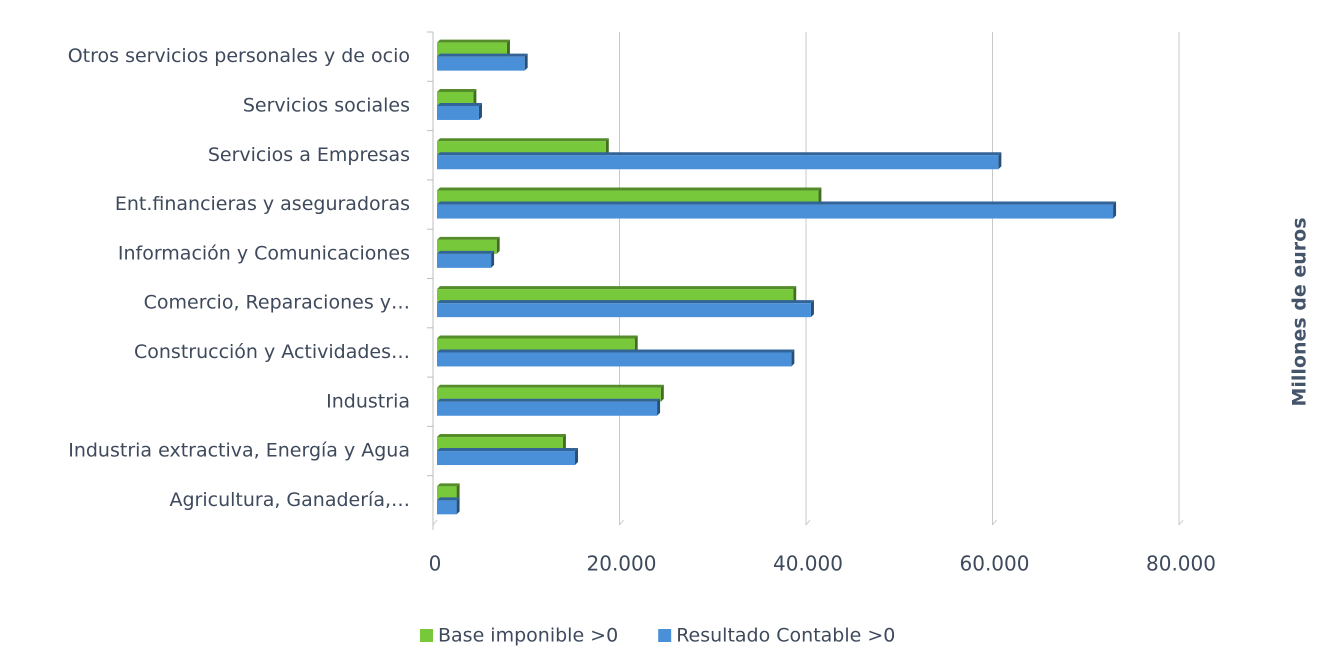  Describe the element at coordinates (309, 155) in the screenshot. I see `y-tick-label: Servicios a Empresas` at that location.